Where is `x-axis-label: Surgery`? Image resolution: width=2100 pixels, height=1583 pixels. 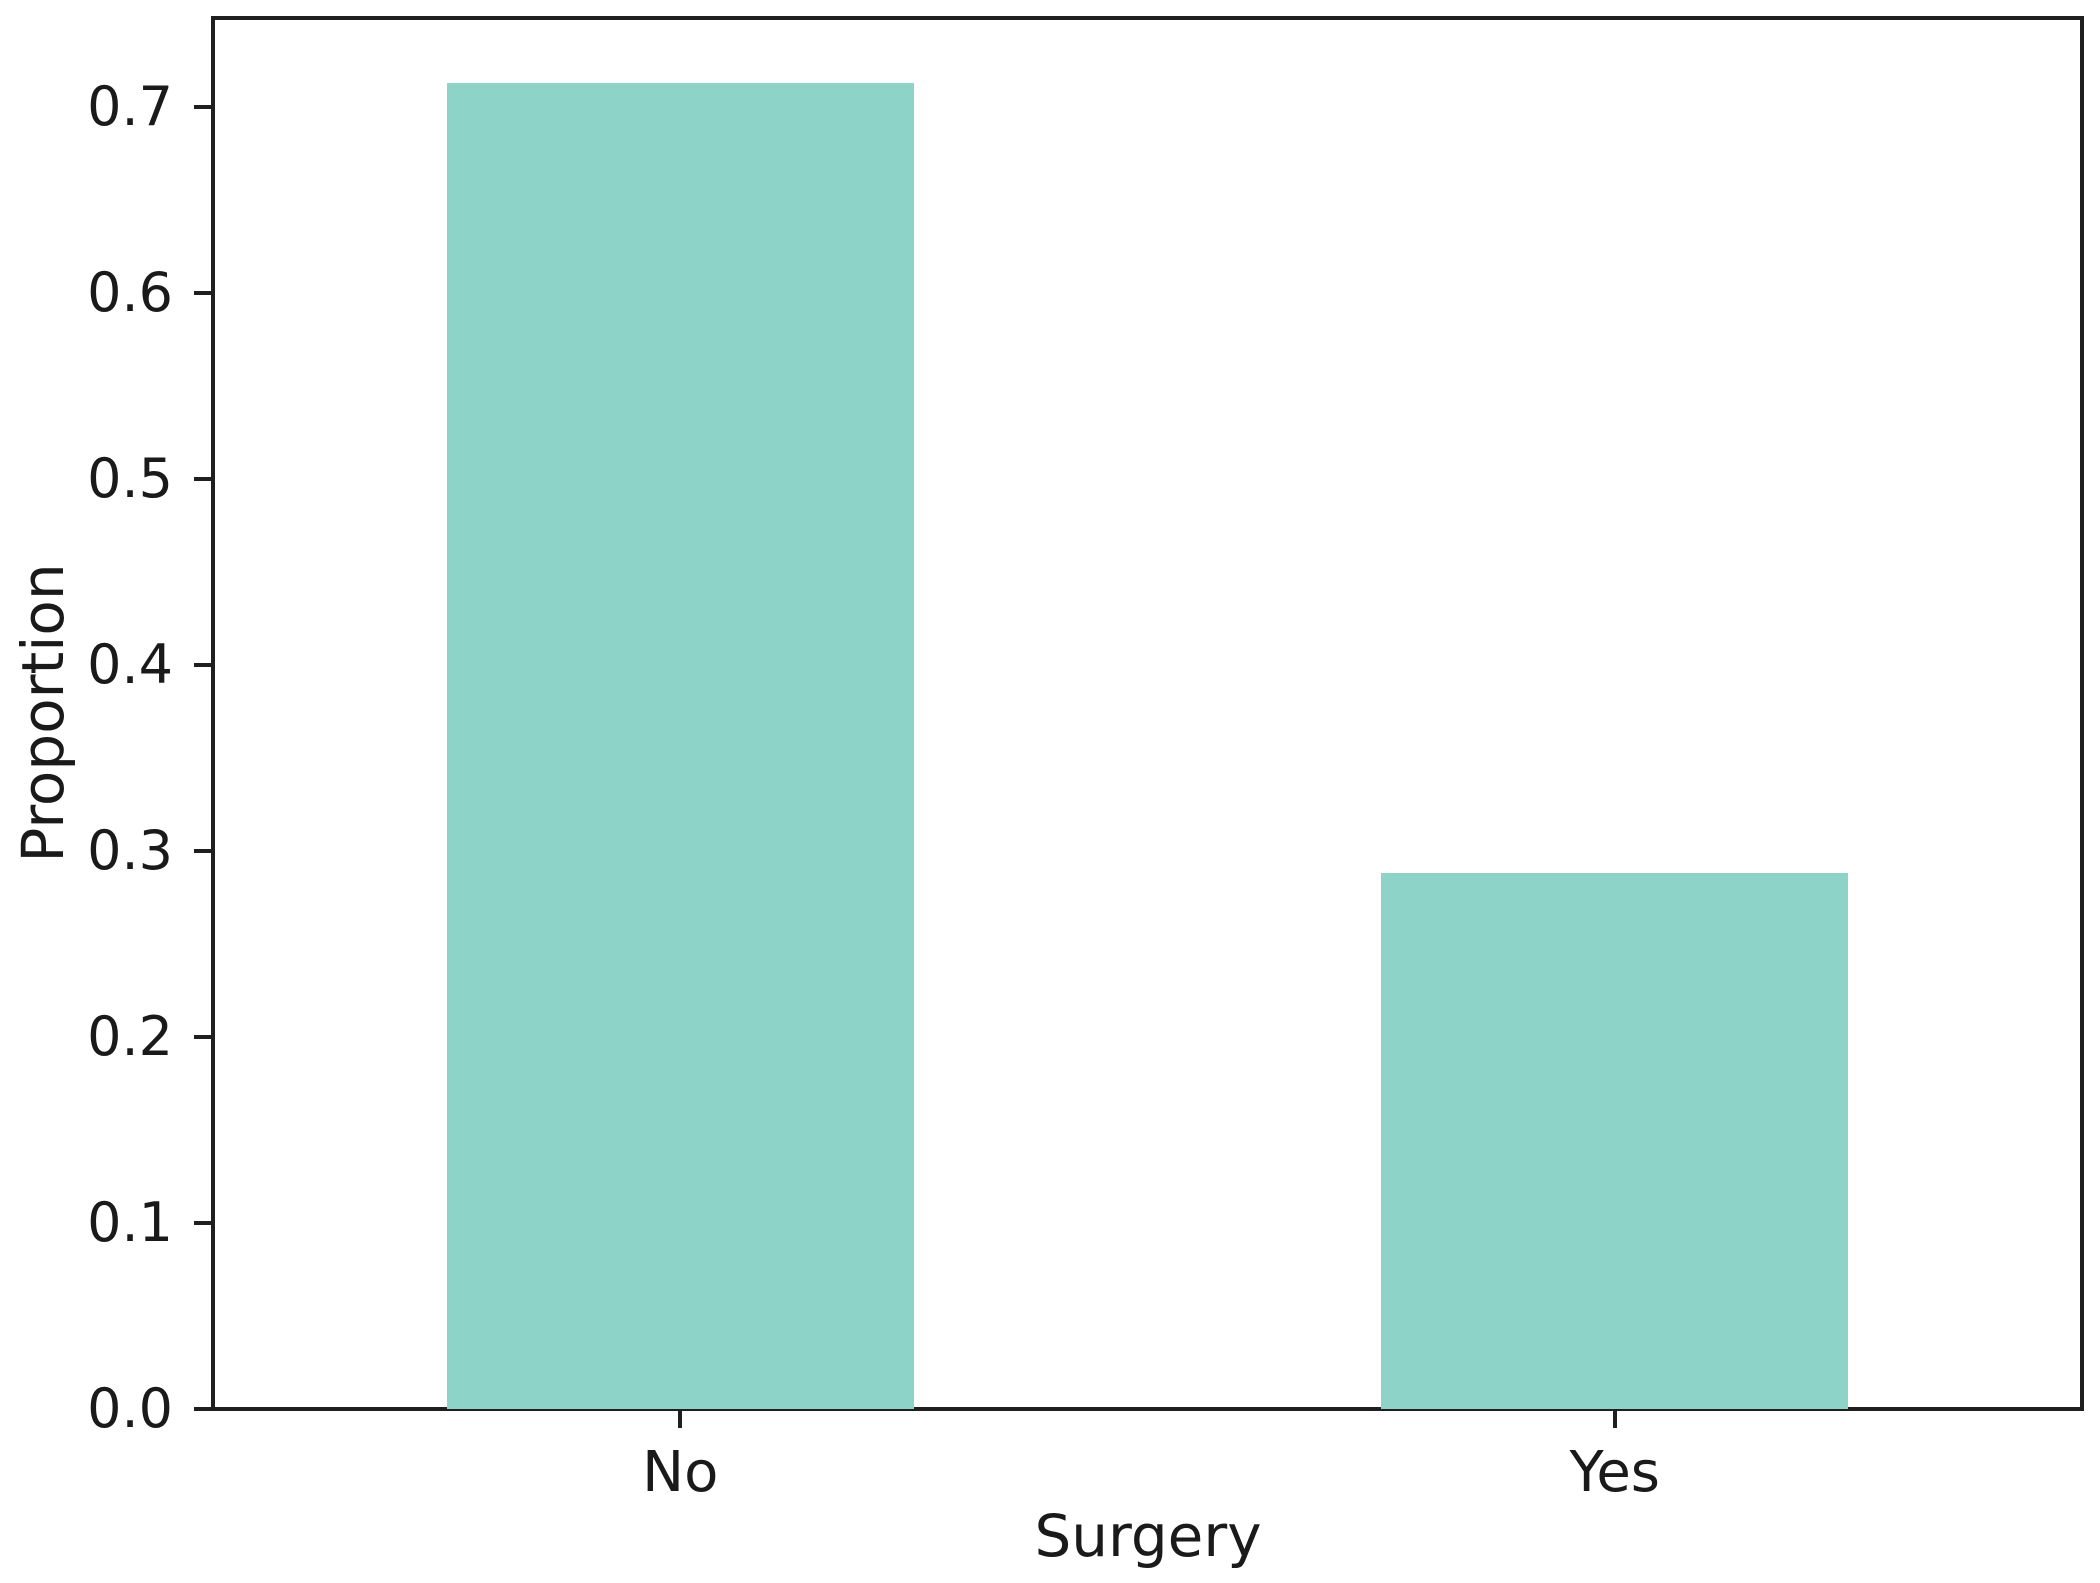 x-axis-label: Surgery is located at coordinates (1148, 1536).